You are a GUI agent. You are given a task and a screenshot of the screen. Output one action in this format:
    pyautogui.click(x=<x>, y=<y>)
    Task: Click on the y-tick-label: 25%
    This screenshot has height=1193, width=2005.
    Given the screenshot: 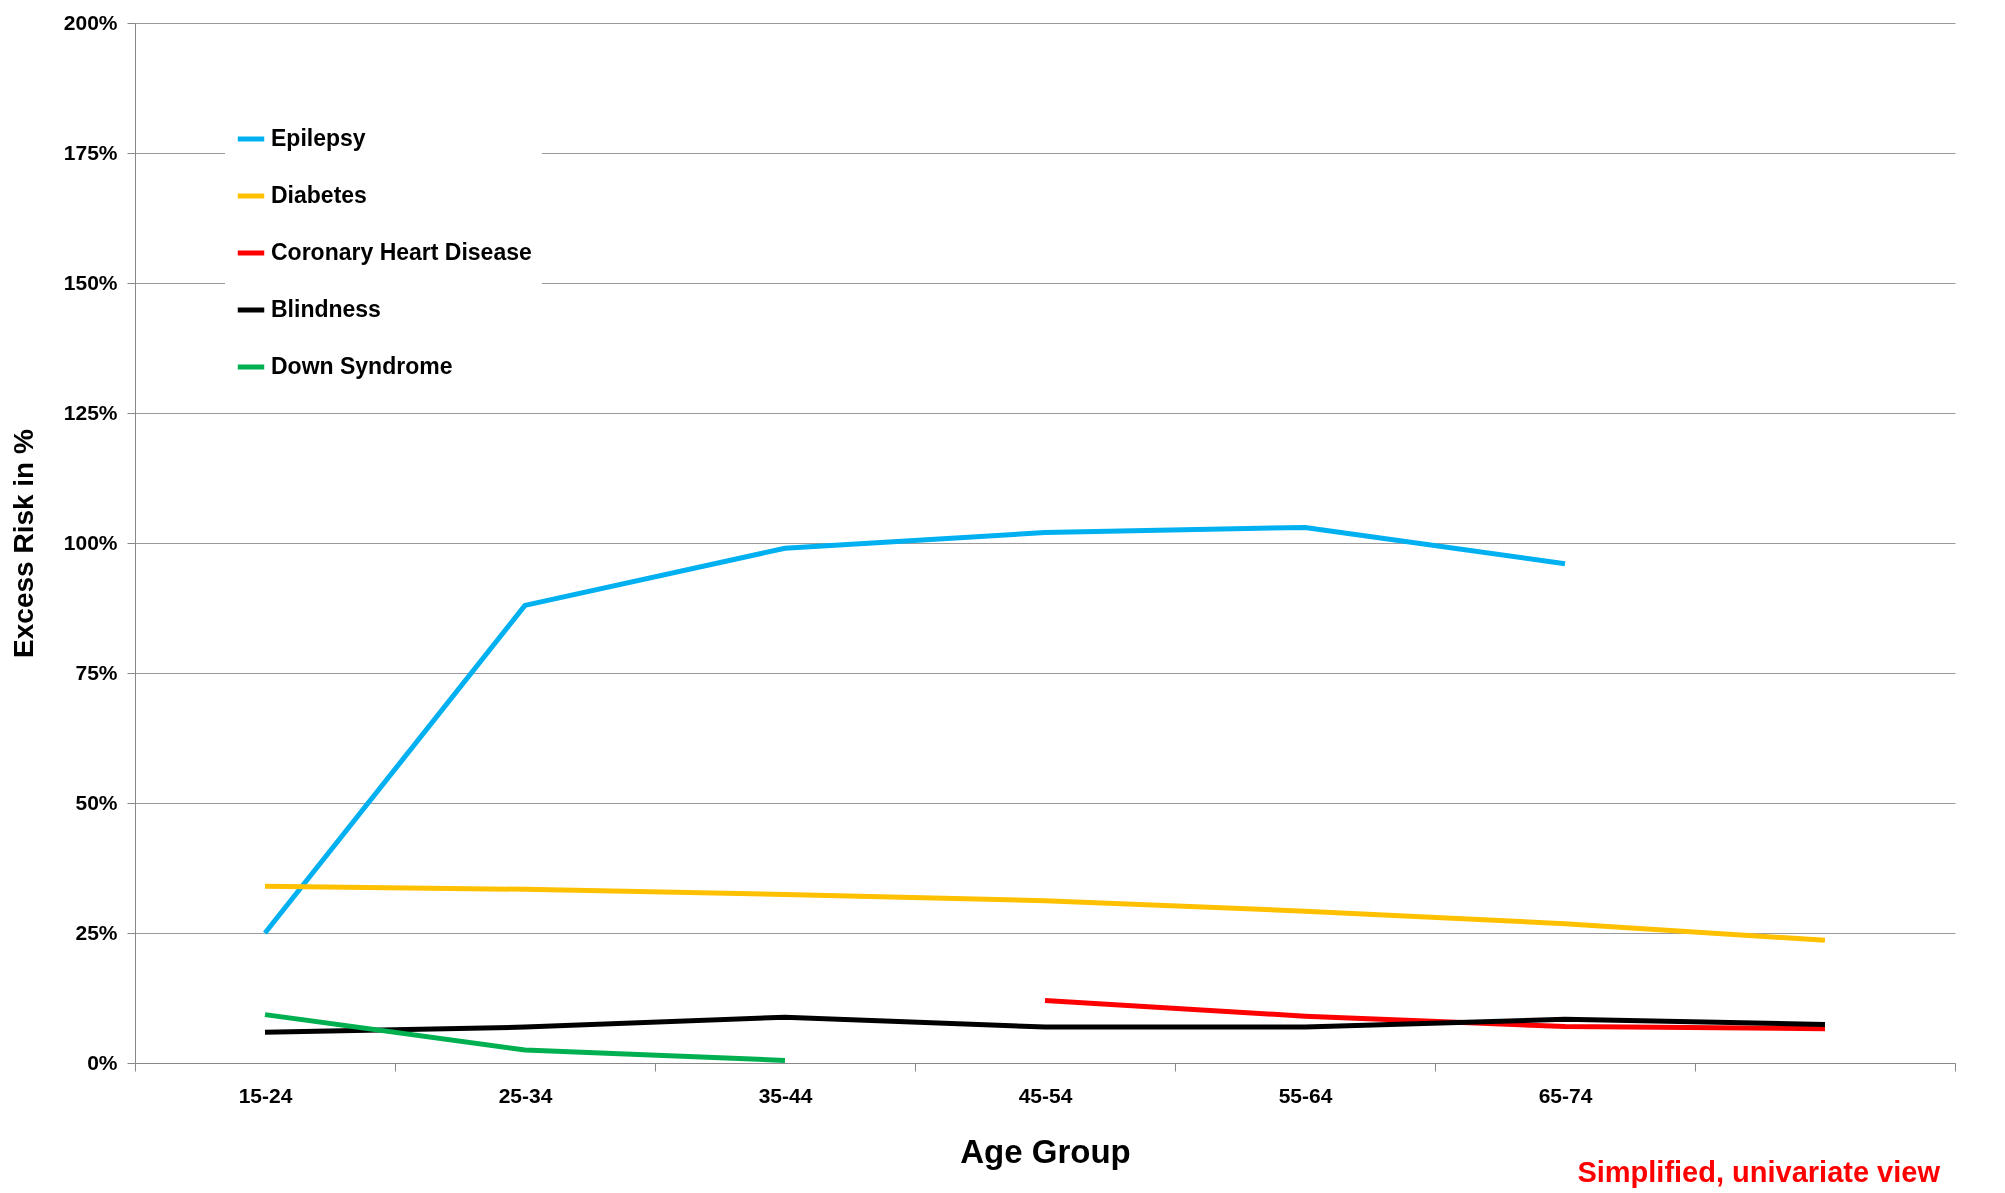 What is the action you would take?
    pyautogui.click(x=96, y=932)
    